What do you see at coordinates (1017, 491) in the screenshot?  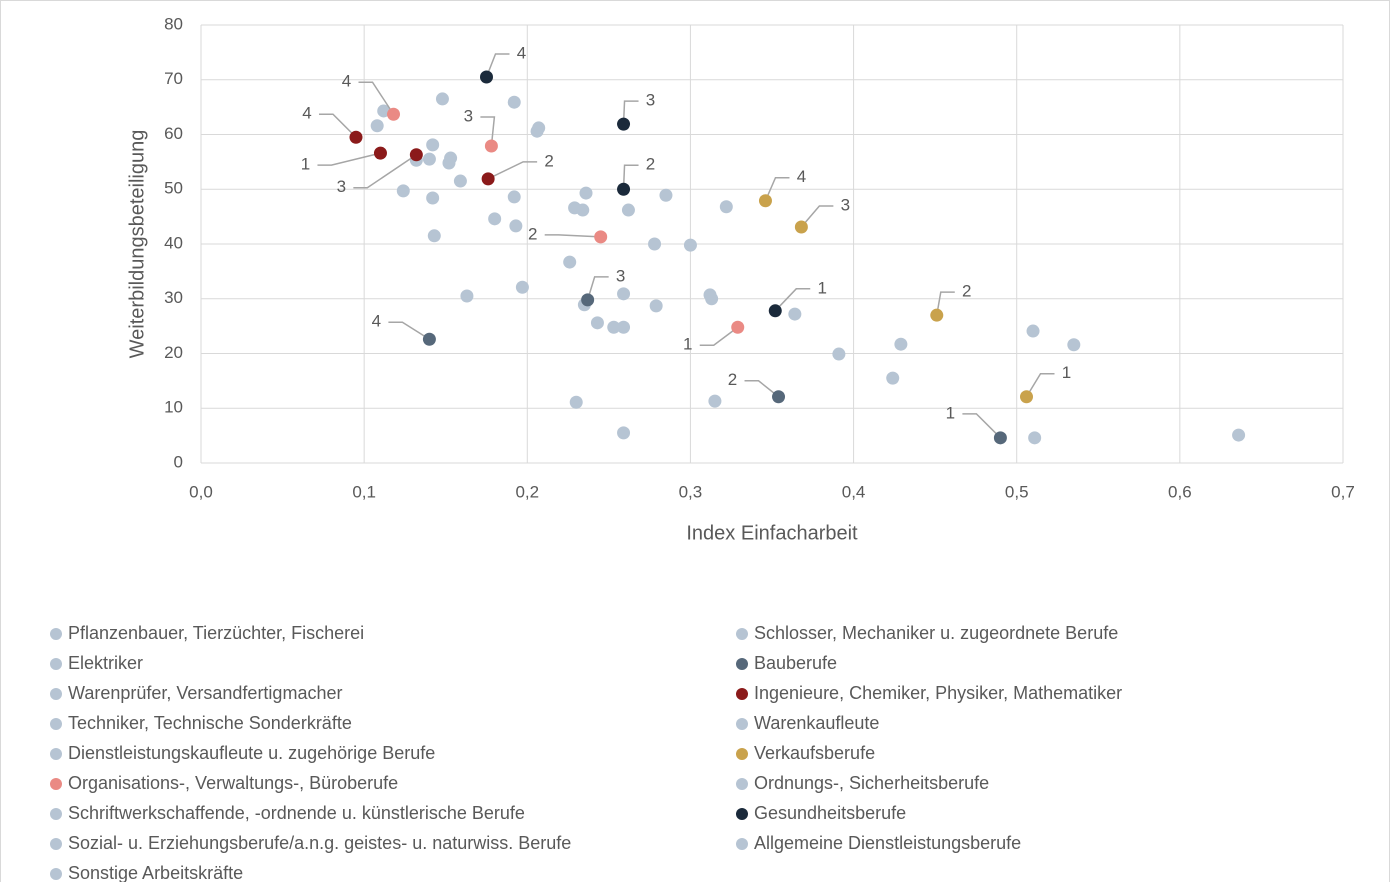 I see `x-tick-label: 0,5` at bounding box center [1017, 491].